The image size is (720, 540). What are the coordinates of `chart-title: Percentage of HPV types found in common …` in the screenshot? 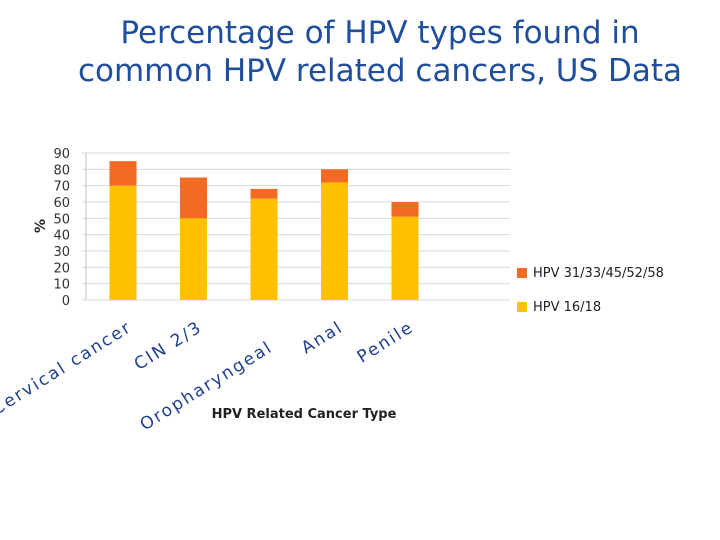 It's located at (360, 52).